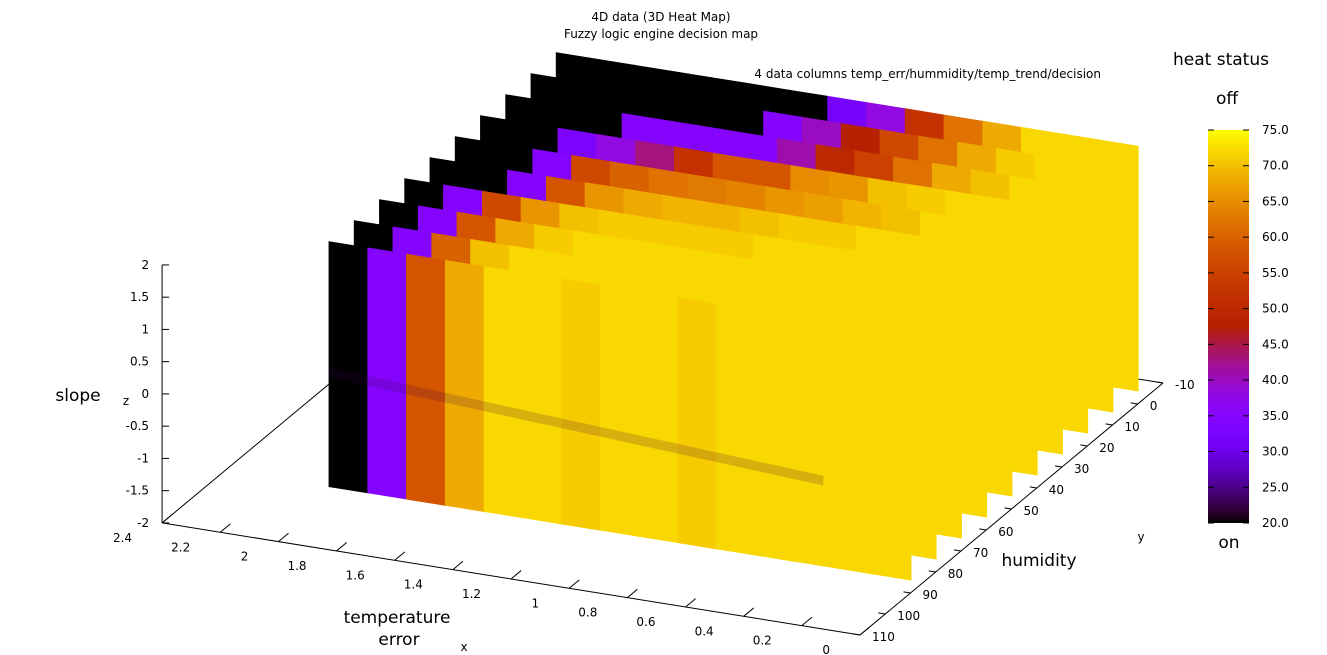  Describe the element at coordinates (463, 647) in the screenshot. I see `x-axis-letter: x` at that location.